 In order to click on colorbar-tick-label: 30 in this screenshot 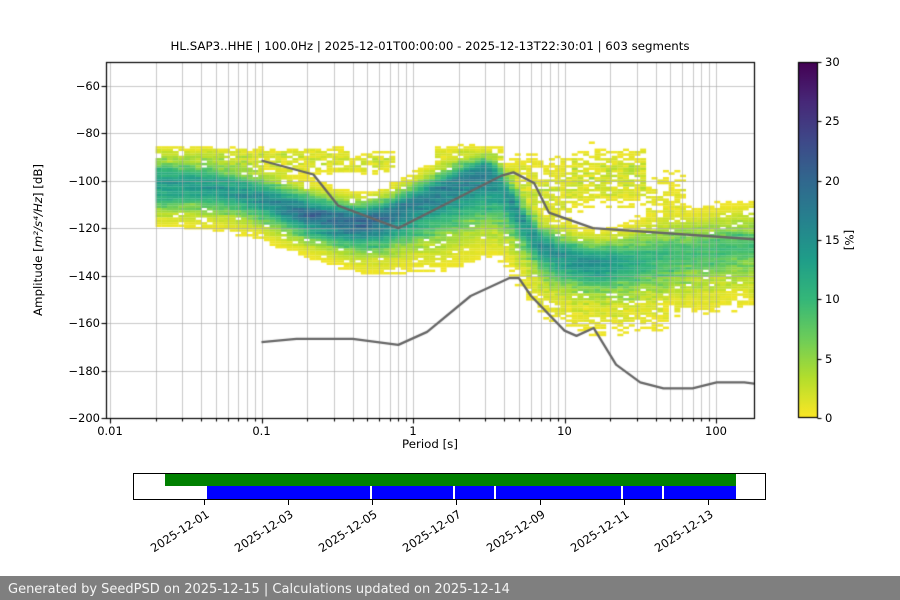, I will do `click(832, 62)`.